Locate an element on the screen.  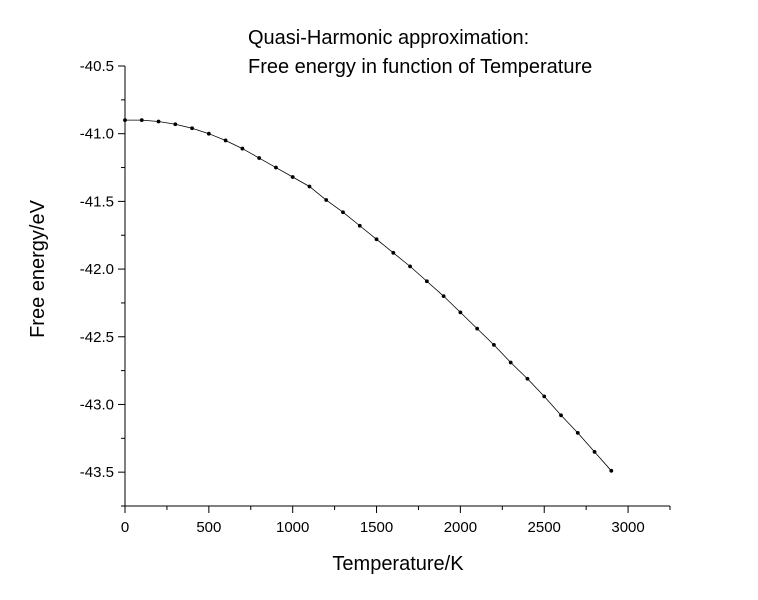
y-tick-label: -41.0 is located at coordinates (97, 134).